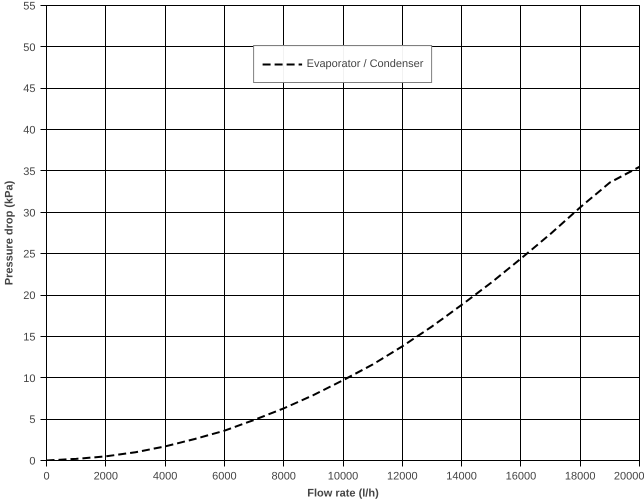  I want to click on y-tick-label: 5, so click(32, 420).